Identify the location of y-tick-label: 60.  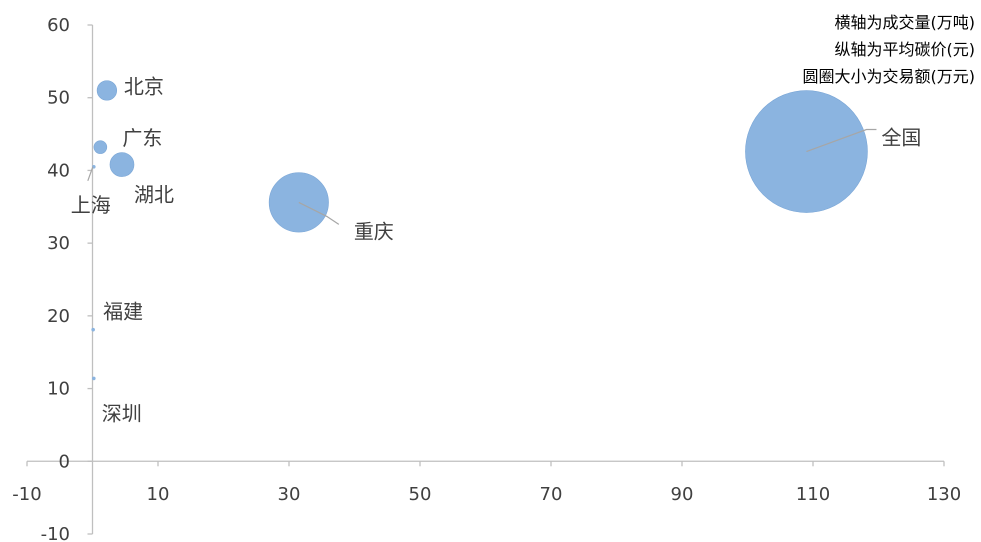
(58, 25).